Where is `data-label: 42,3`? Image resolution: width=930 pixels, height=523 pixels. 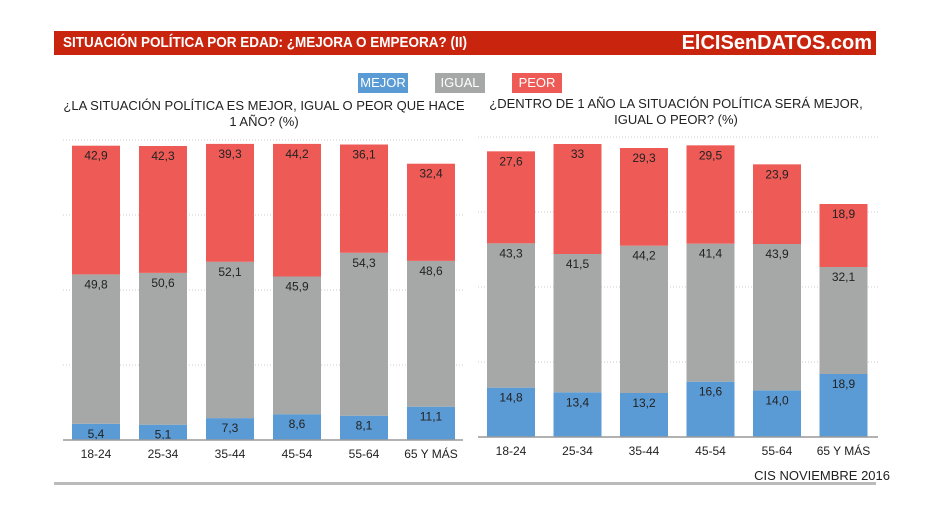 data-label: 42,3 is located at coordinates (163, 156).